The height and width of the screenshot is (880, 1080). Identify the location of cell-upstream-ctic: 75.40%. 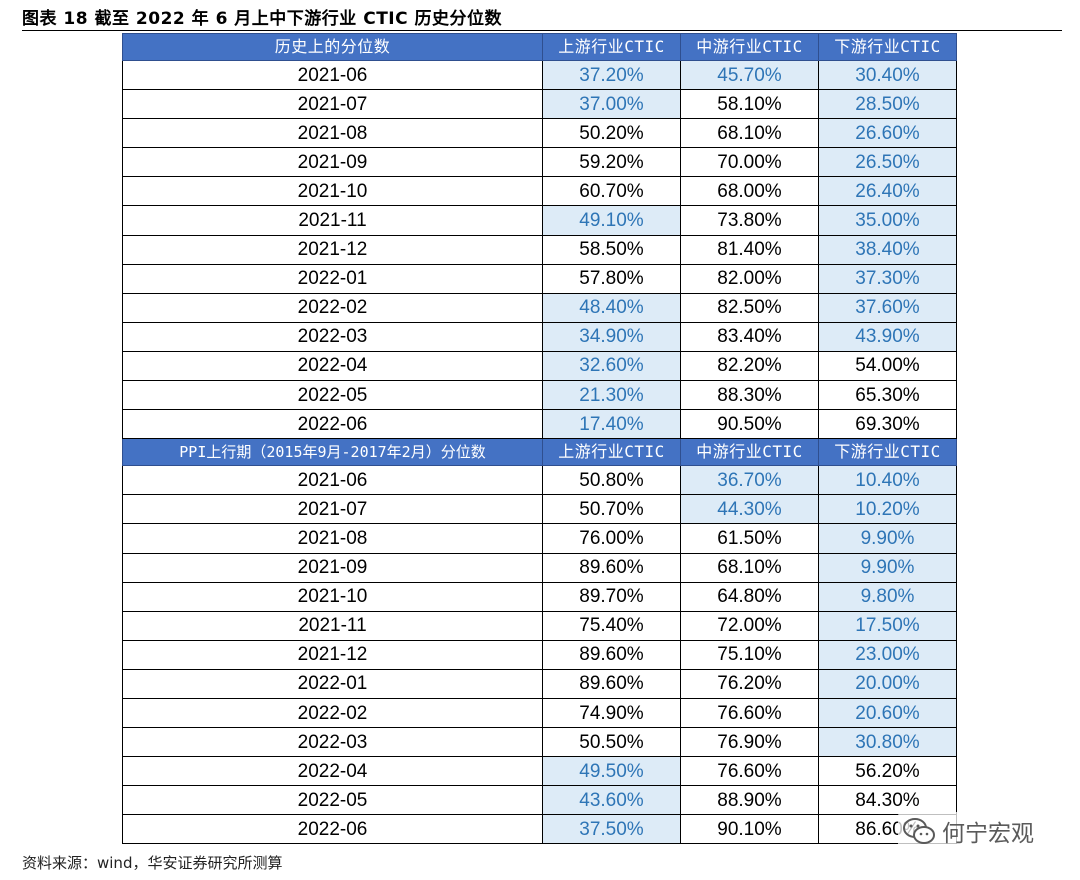
(611, 625).